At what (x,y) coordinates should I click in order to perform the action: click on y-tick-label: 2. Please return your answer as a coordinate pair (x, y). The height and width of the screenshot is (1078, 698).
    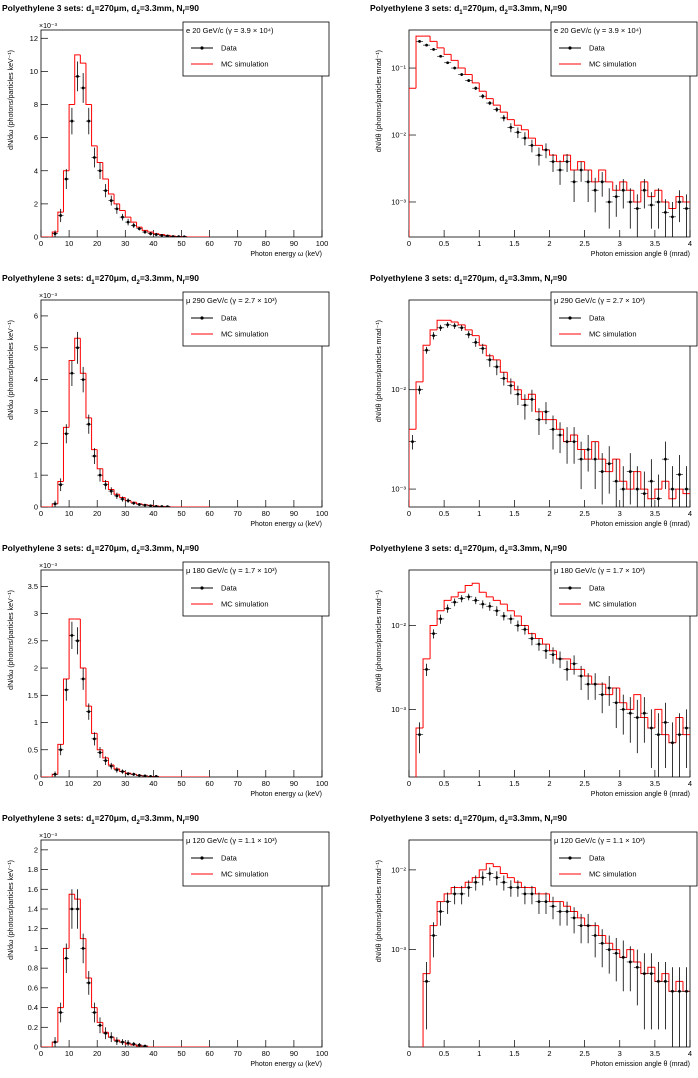
    Looking at the image, I should click on (36, 849).